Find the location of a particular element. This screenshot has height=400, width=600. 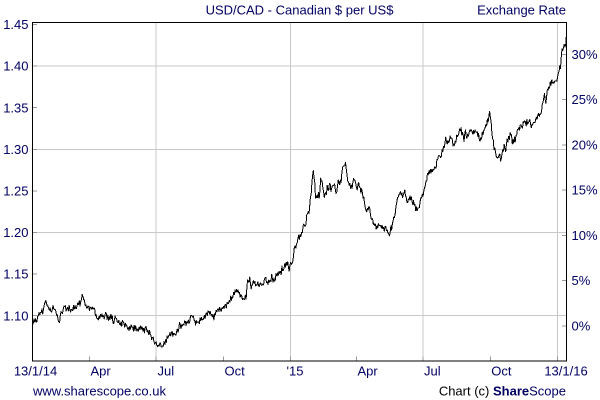

svg-text: 1.20 is located at coordinates (15, 232).